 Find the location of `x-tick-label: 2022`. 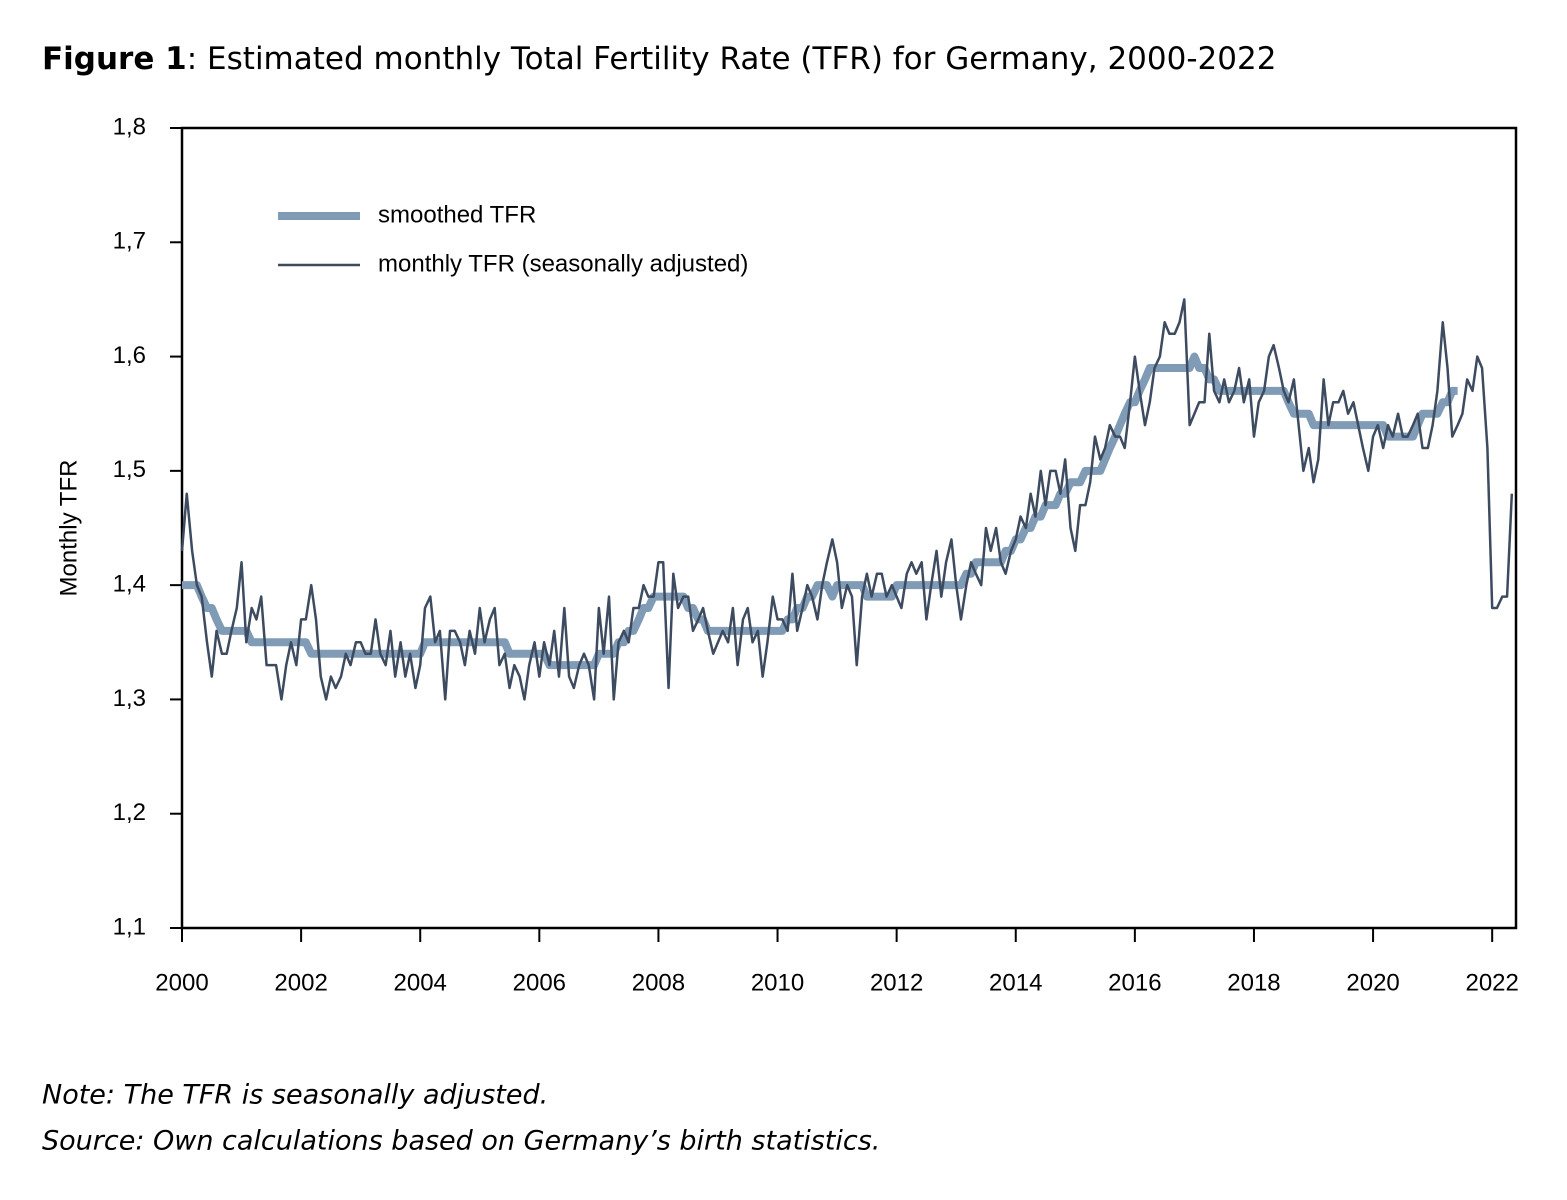

x-tick-label: 2022 is located at coordinates (1491, 982).